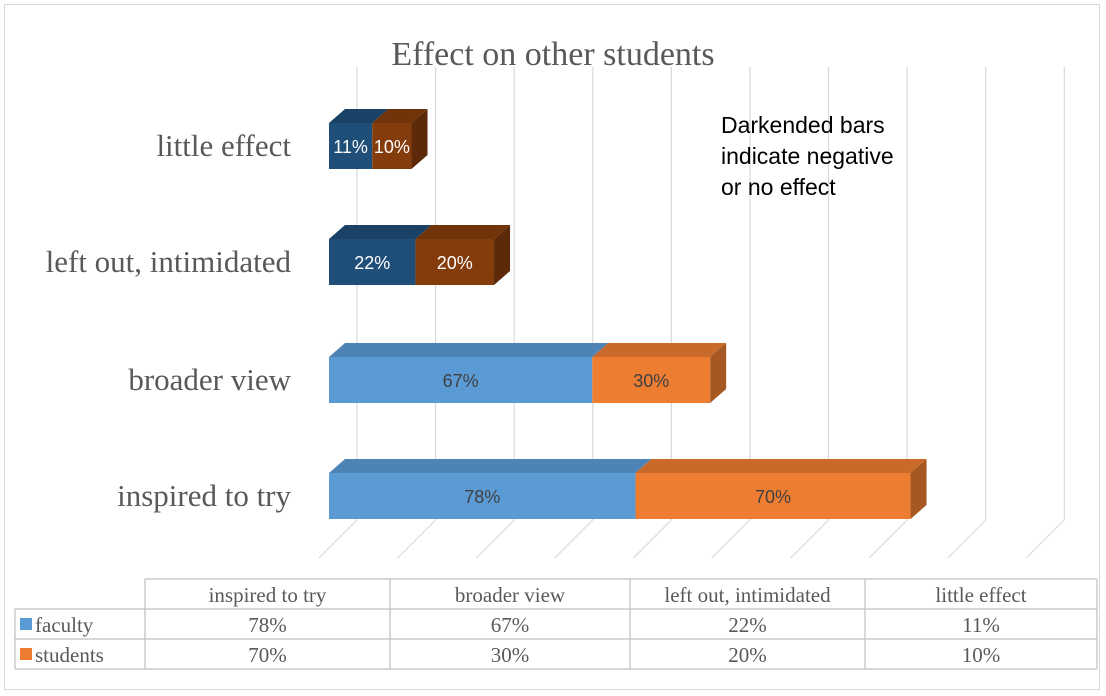  Describe the element at coordinates (552, 54) in the screenshot. I see `chart-title: Effect on other students` at that location.